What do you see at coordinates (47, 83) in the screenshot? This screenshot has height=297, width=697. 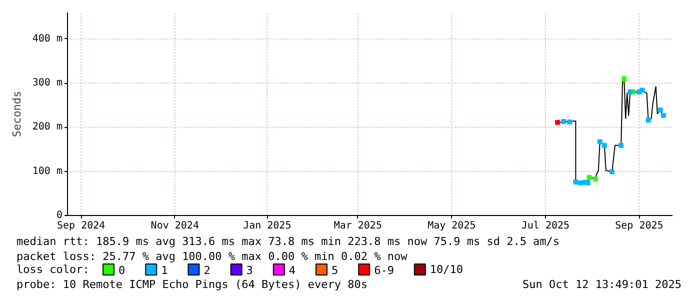 I see `y-tick-label: 300 m` at bounding box center [47, 83].